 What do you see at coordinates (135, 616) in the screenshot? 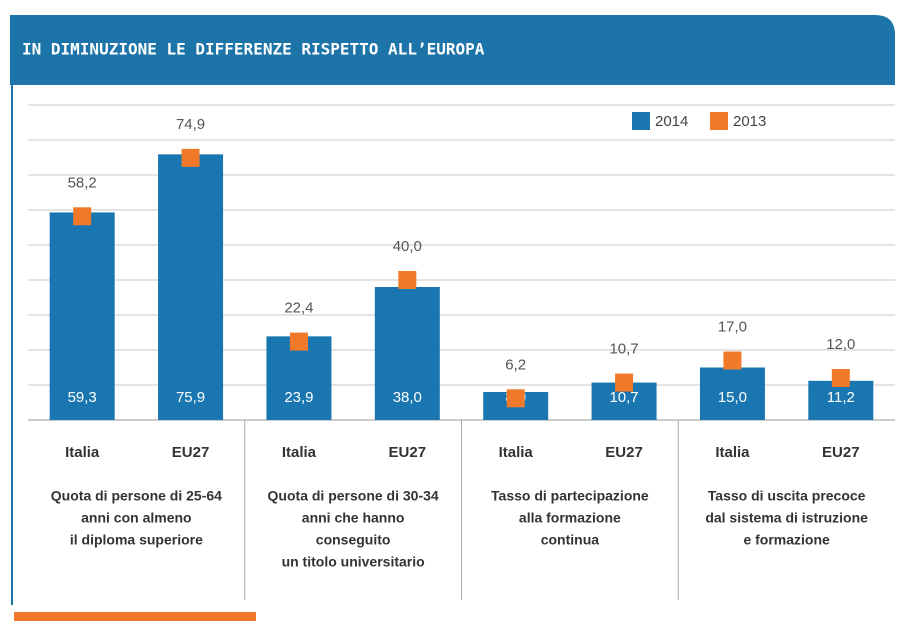
I see `footer-accent` at bounding box center [135, 616].